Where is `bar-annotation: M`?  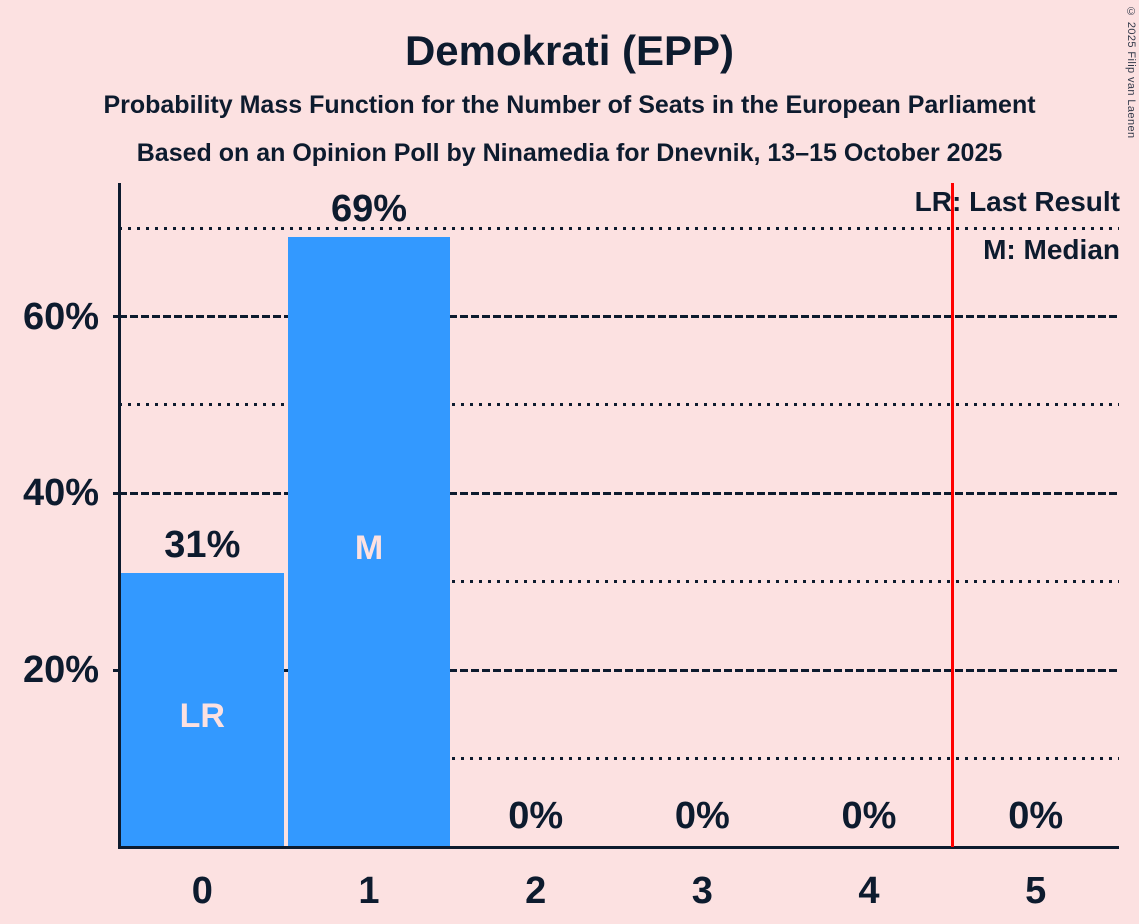
bar-annotation: M is located at coordinates (369, 548).